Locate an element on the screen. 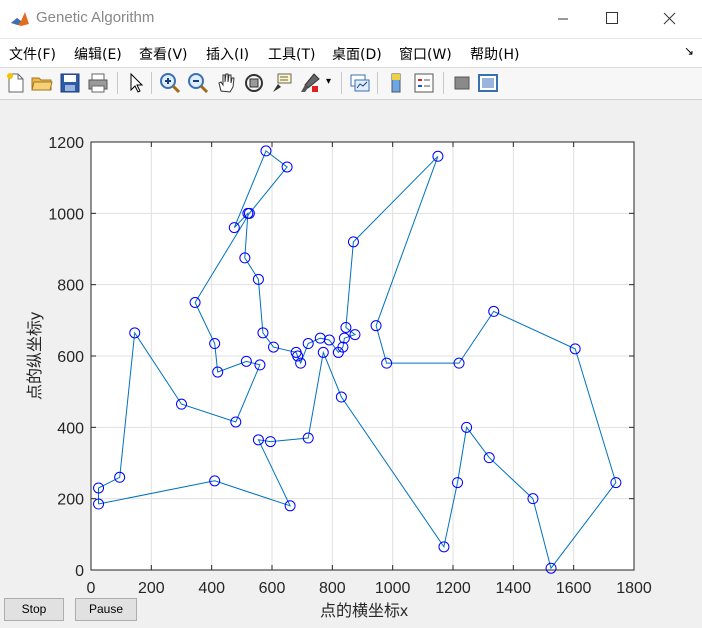 The width and height of the screenshot is (702, 628). menu-help: 帮助(H) is located at coordinates (495, 55).